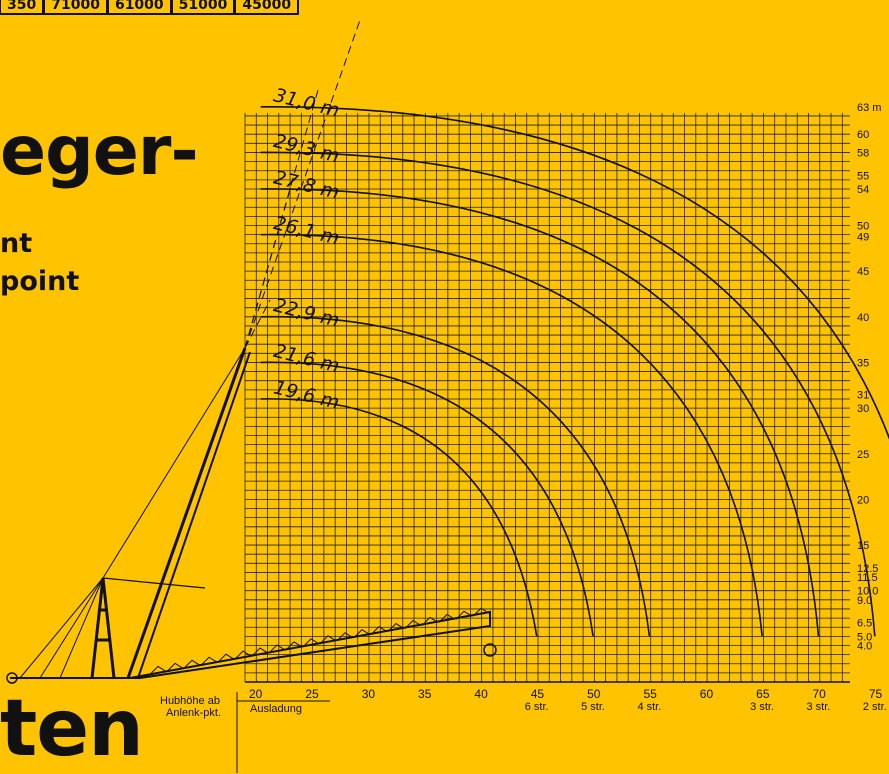 The height and width of the screenshot is (774, 889). Describe the element at coordinates (863, 190) in the screenshot. I see `y-tick-label: 54` at that location.